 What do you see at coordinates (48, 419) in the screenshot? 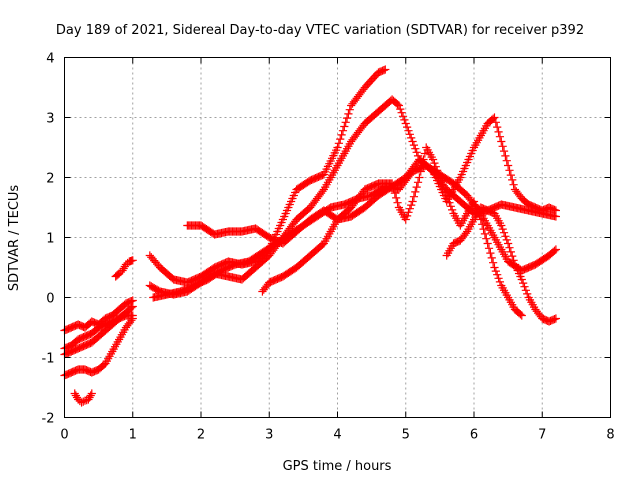
I see `y-tick-label: -2` at bounding box center [48, 419].